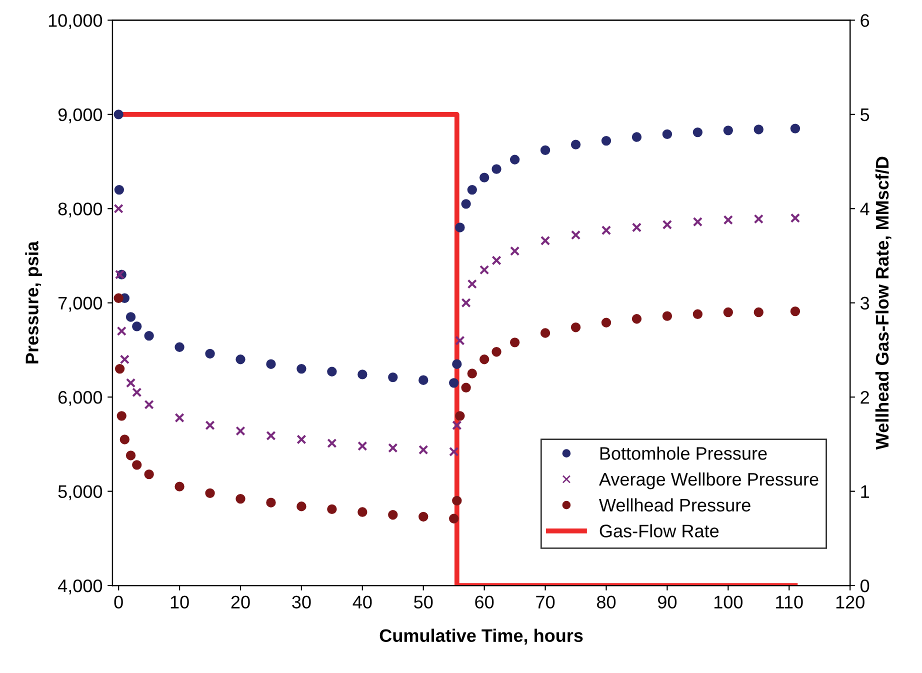 Image resolution: width=922 pixels, height=673 pixels. Describe the element at coordinates (606, 602) in the screenshot. I see `x-tick-label: 80` at that location.